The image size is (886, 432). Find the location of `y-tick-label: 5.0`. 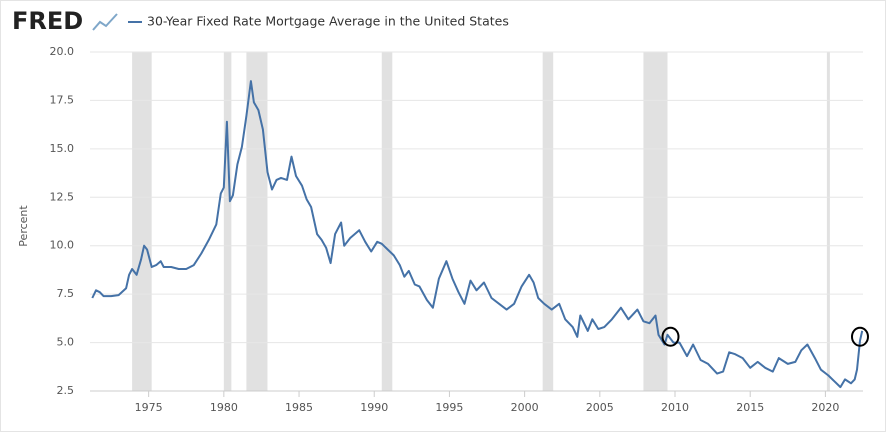

y-tick-label: 5.0 is located at coordinates (66, 342).